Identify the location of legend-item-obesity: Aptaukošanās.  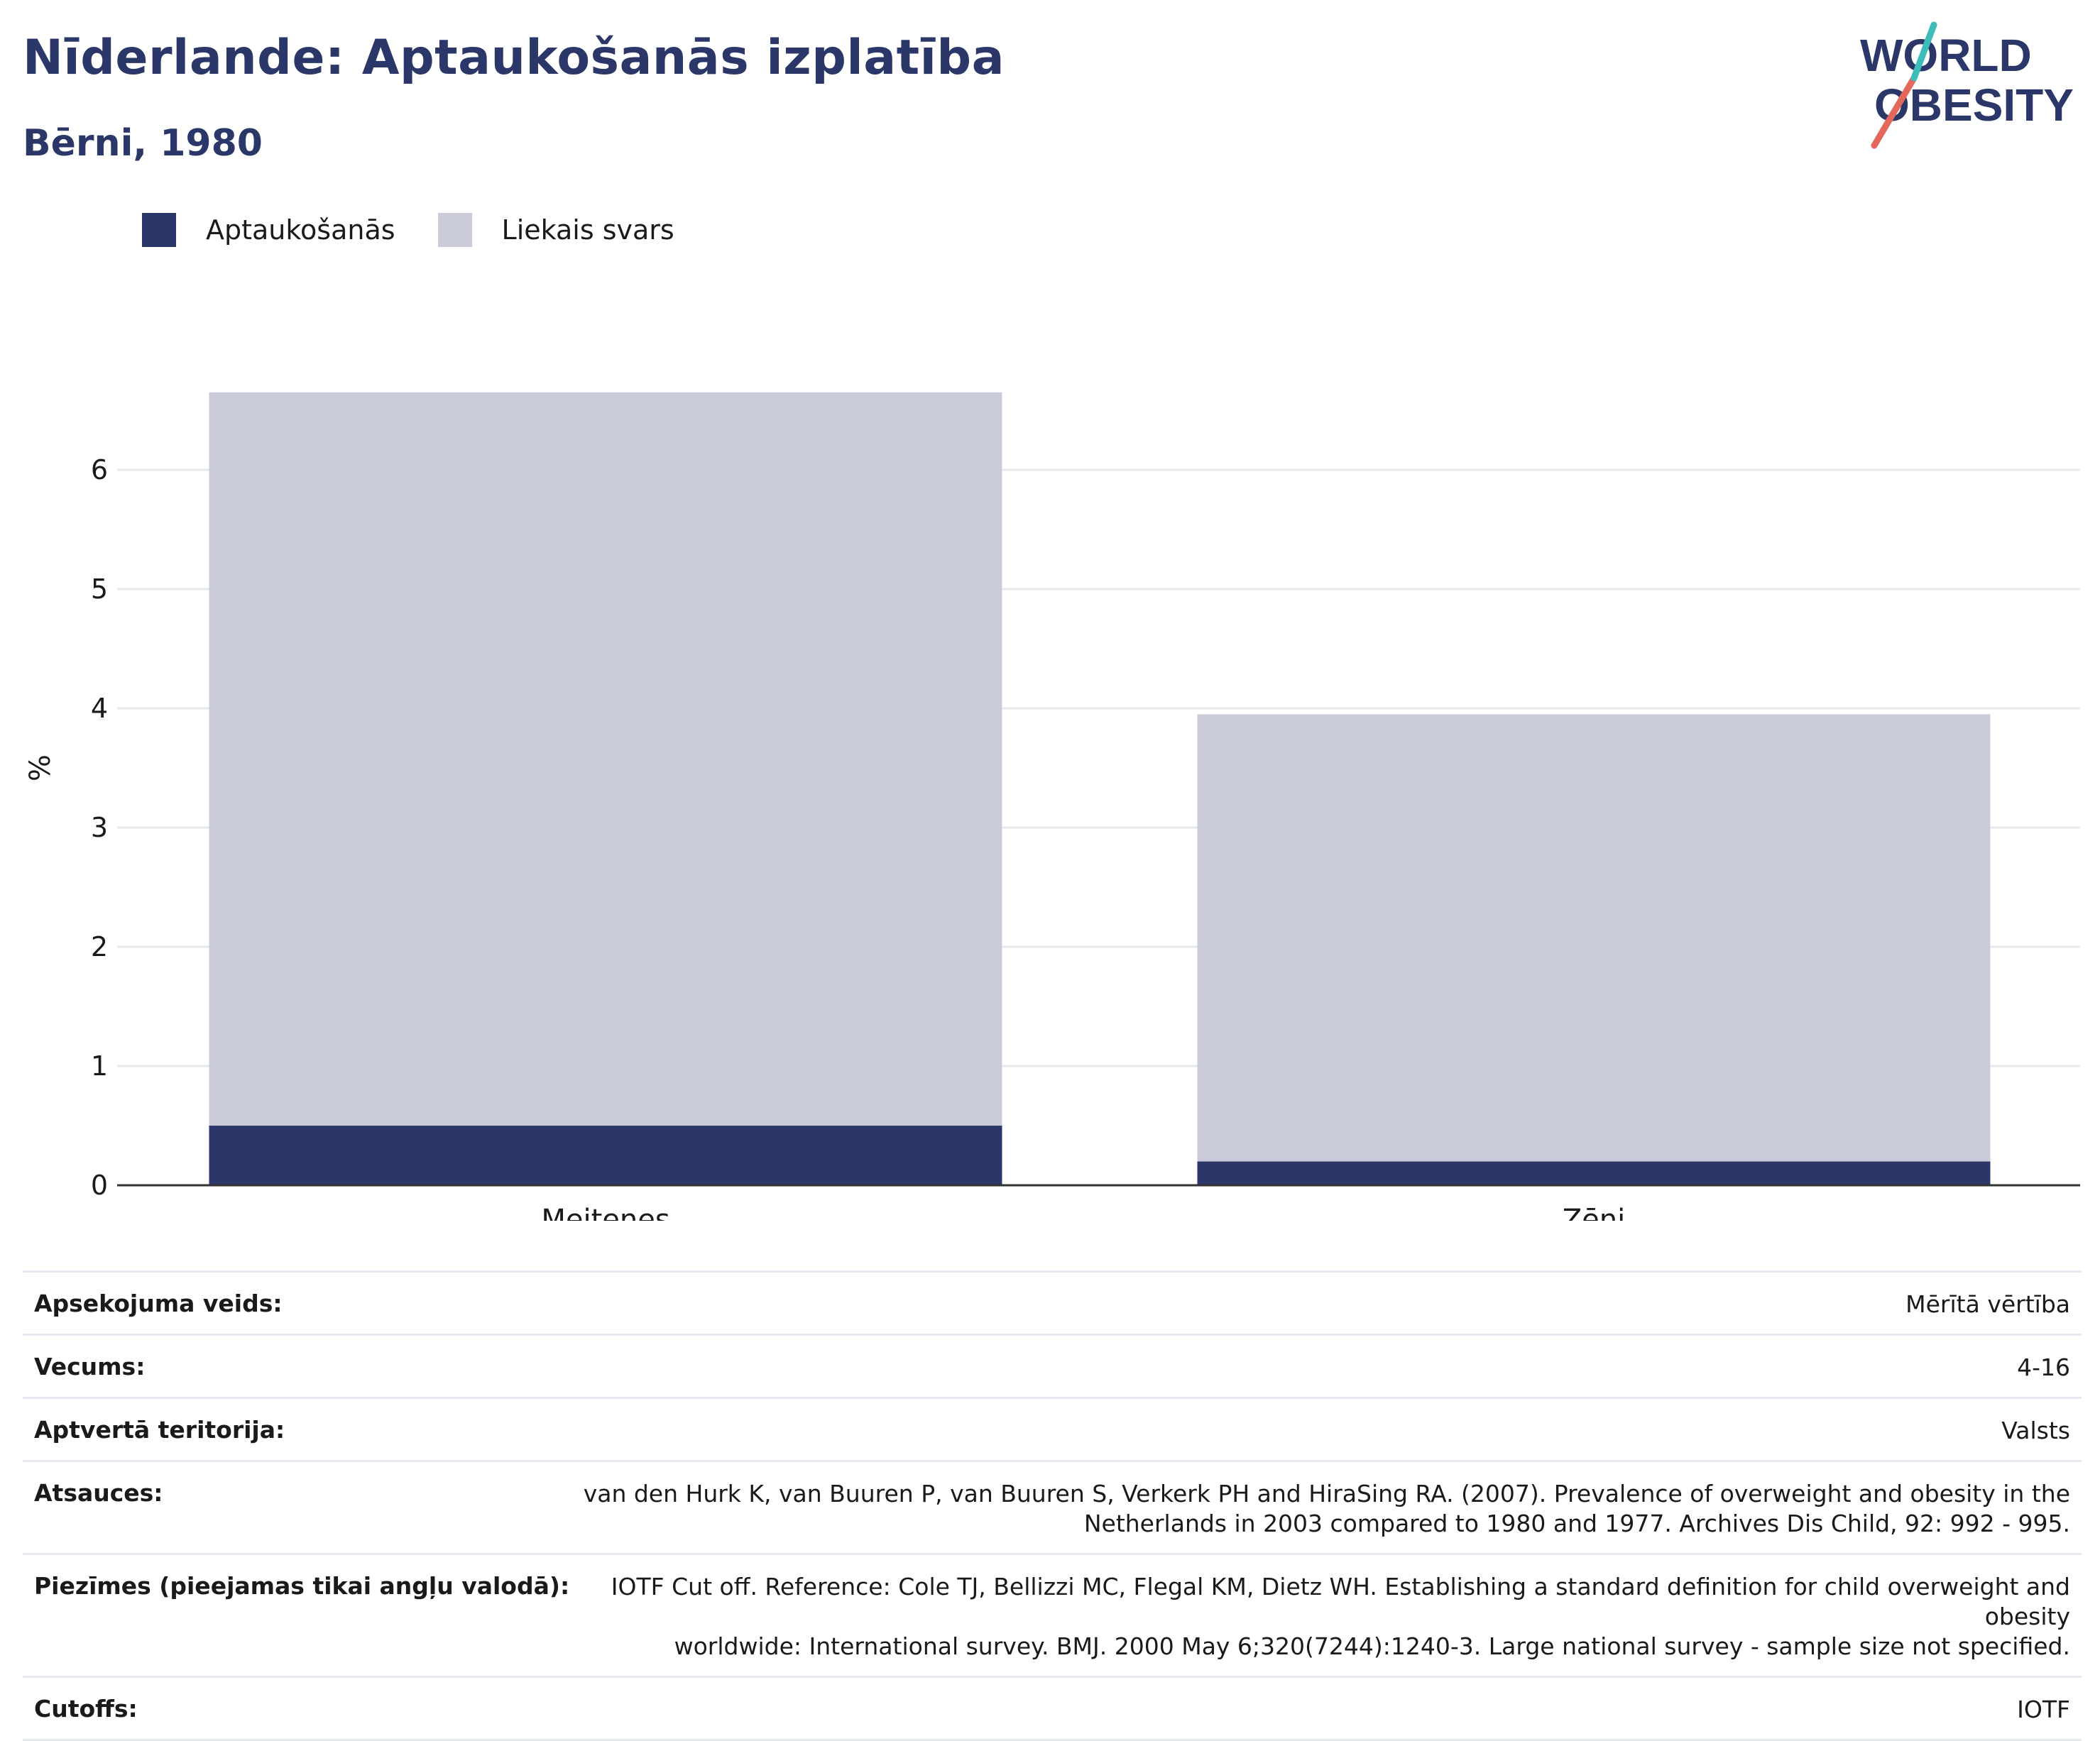
(268, 230).